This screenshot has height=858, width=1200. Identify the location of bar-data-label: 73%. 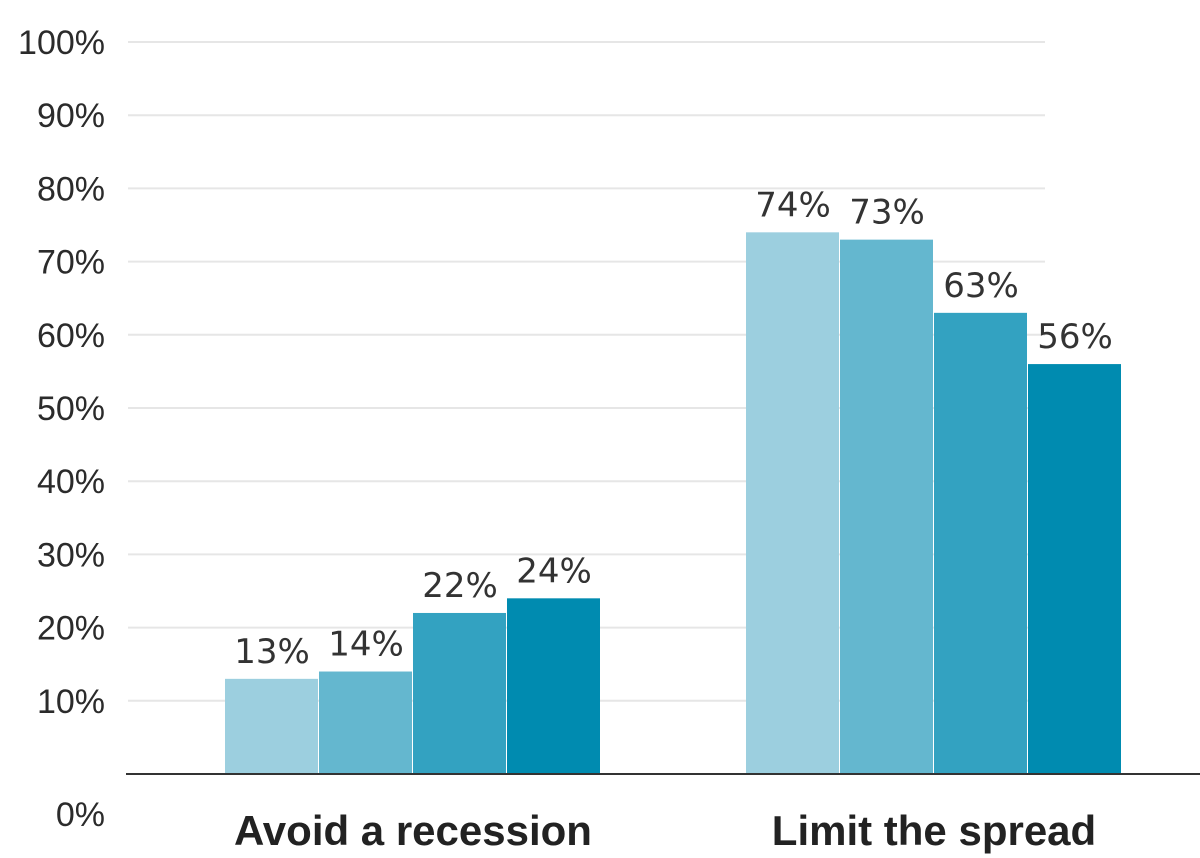
(887, 213).